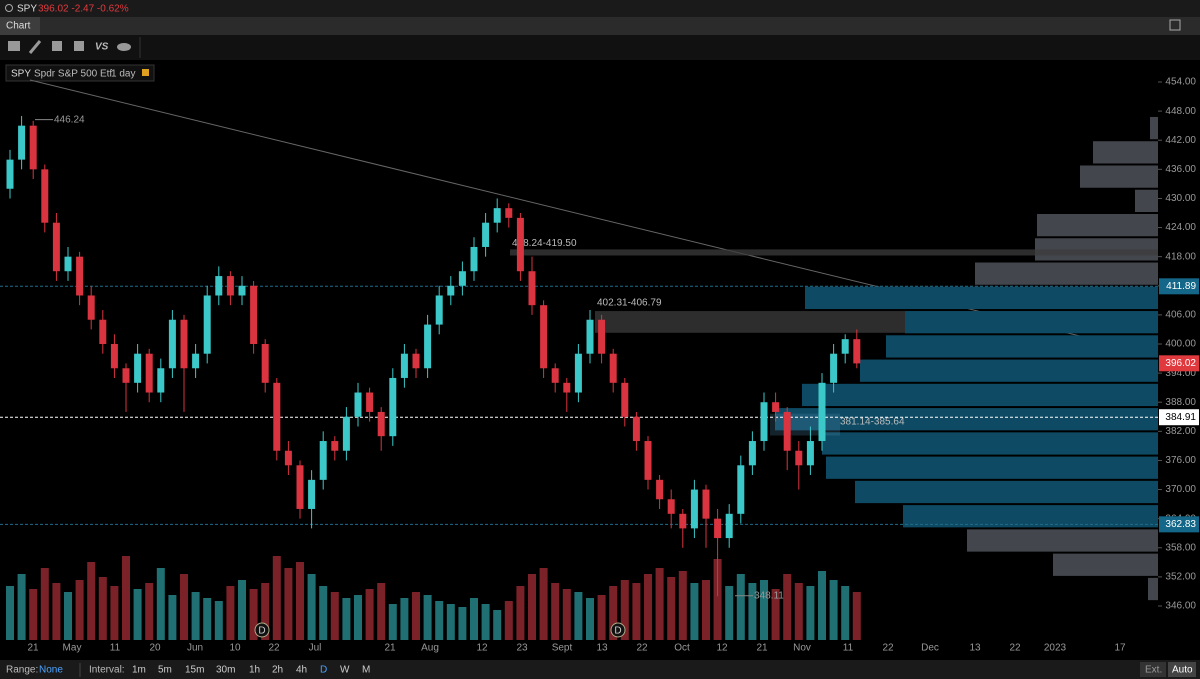  Describe the element at coordinates (1055, 648) in the screenshot. I see `x-tick-label: 2023` at that location.